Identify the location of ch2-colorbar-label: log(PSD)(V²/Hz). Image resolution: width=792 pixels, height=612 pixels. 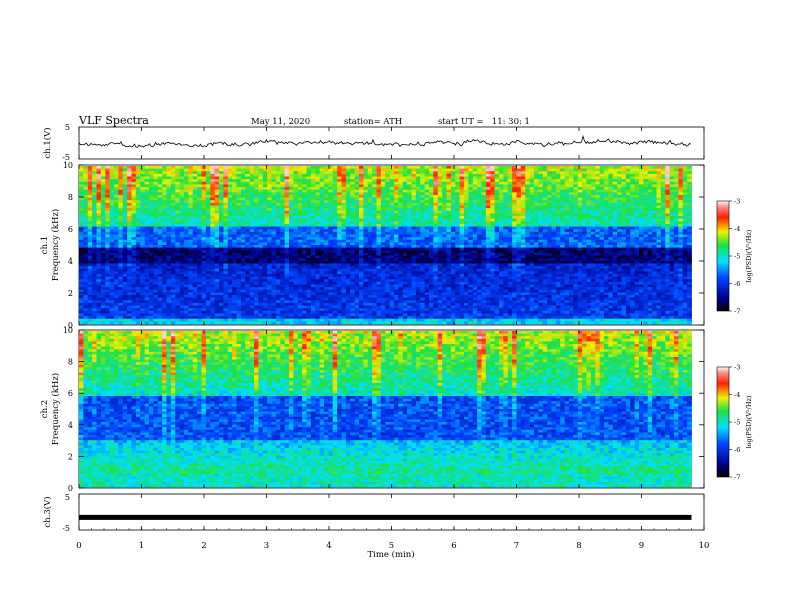
(749, 421).